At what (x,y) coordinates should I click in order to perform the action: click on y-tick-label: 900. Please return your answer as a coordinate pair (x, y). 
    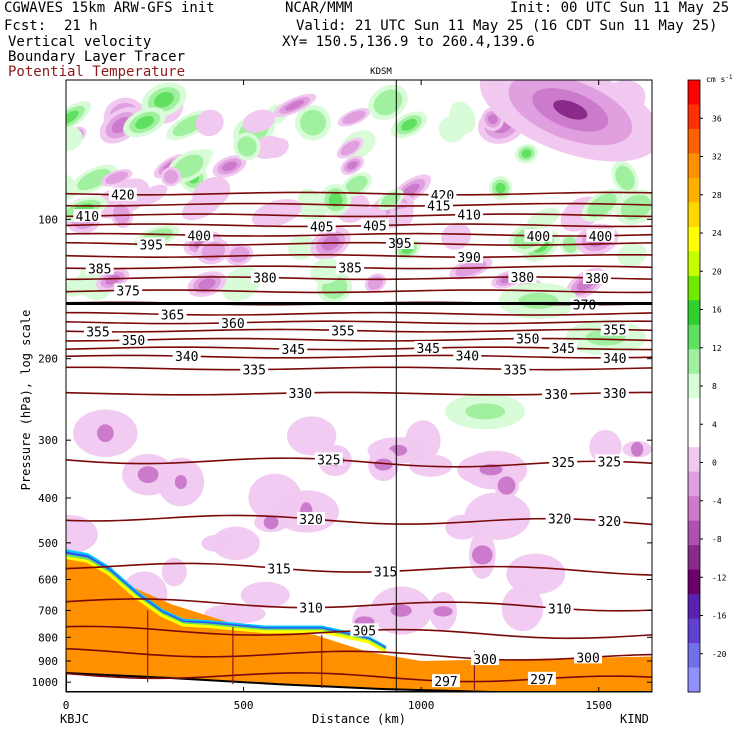
    Looking at the image, I should click on (48, 661).